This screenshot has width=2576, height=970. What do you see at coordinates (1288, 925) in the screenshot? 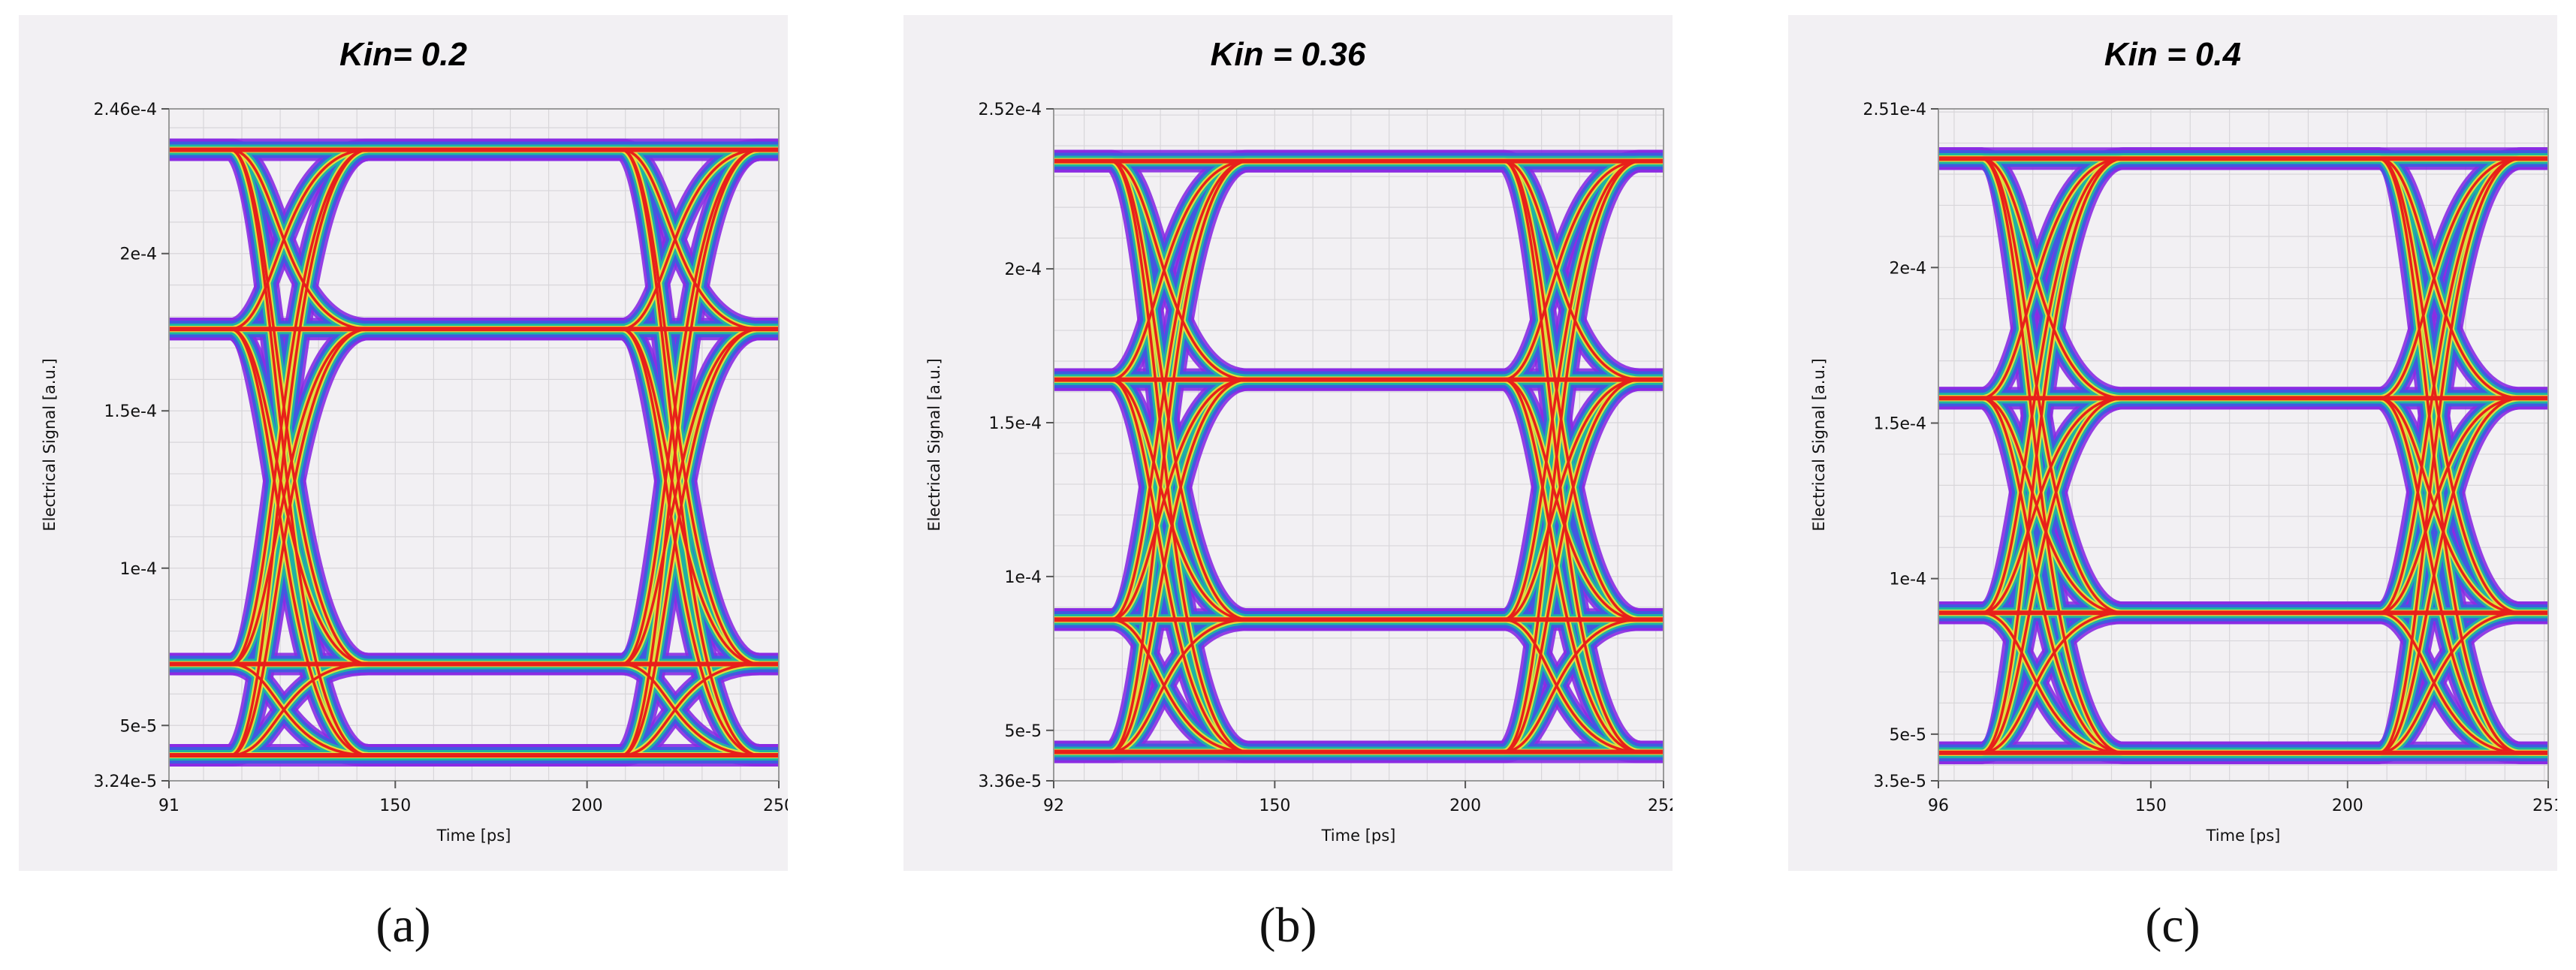
I see `panel-caption-b: (b)` at bounding box center [1288, 925].